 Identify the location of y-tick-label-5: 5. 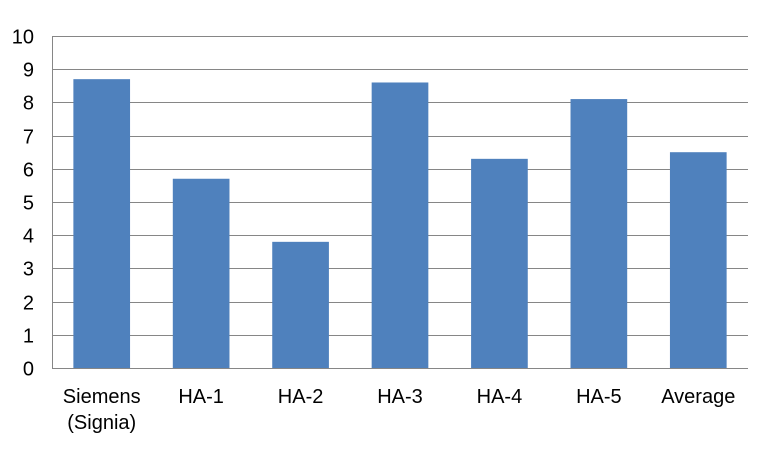
(28, 204).